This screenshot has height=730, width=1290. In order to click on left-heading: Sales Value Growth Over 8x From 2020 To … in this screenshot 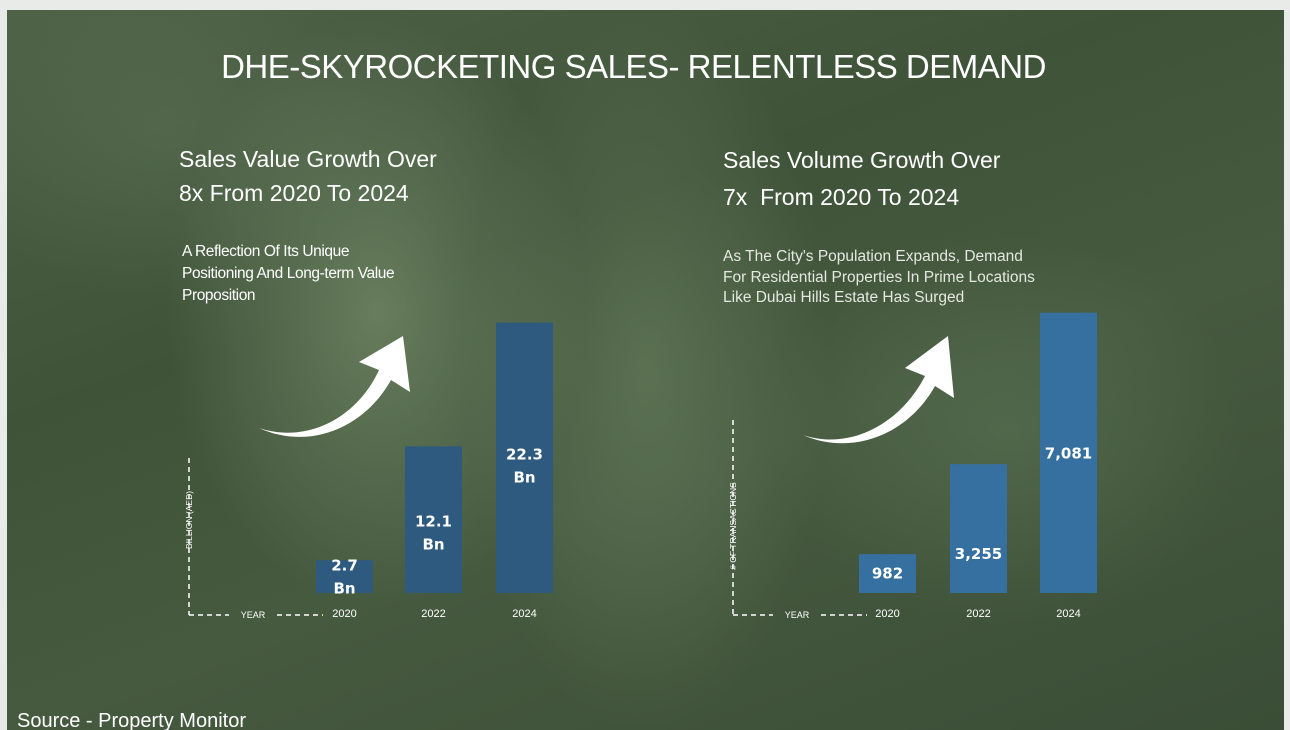, I will do `click(339, 176)`.